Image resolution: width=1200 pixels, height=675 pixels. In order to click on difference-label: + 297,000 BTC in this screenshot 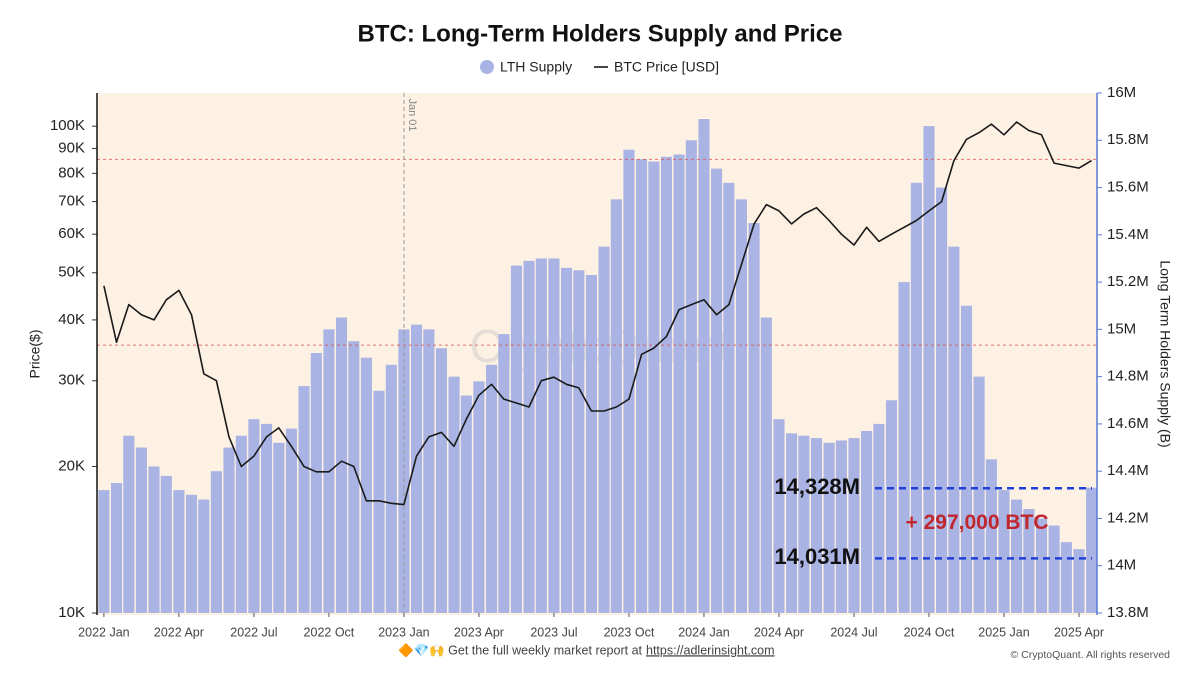, I will do `click(976, 522)`.